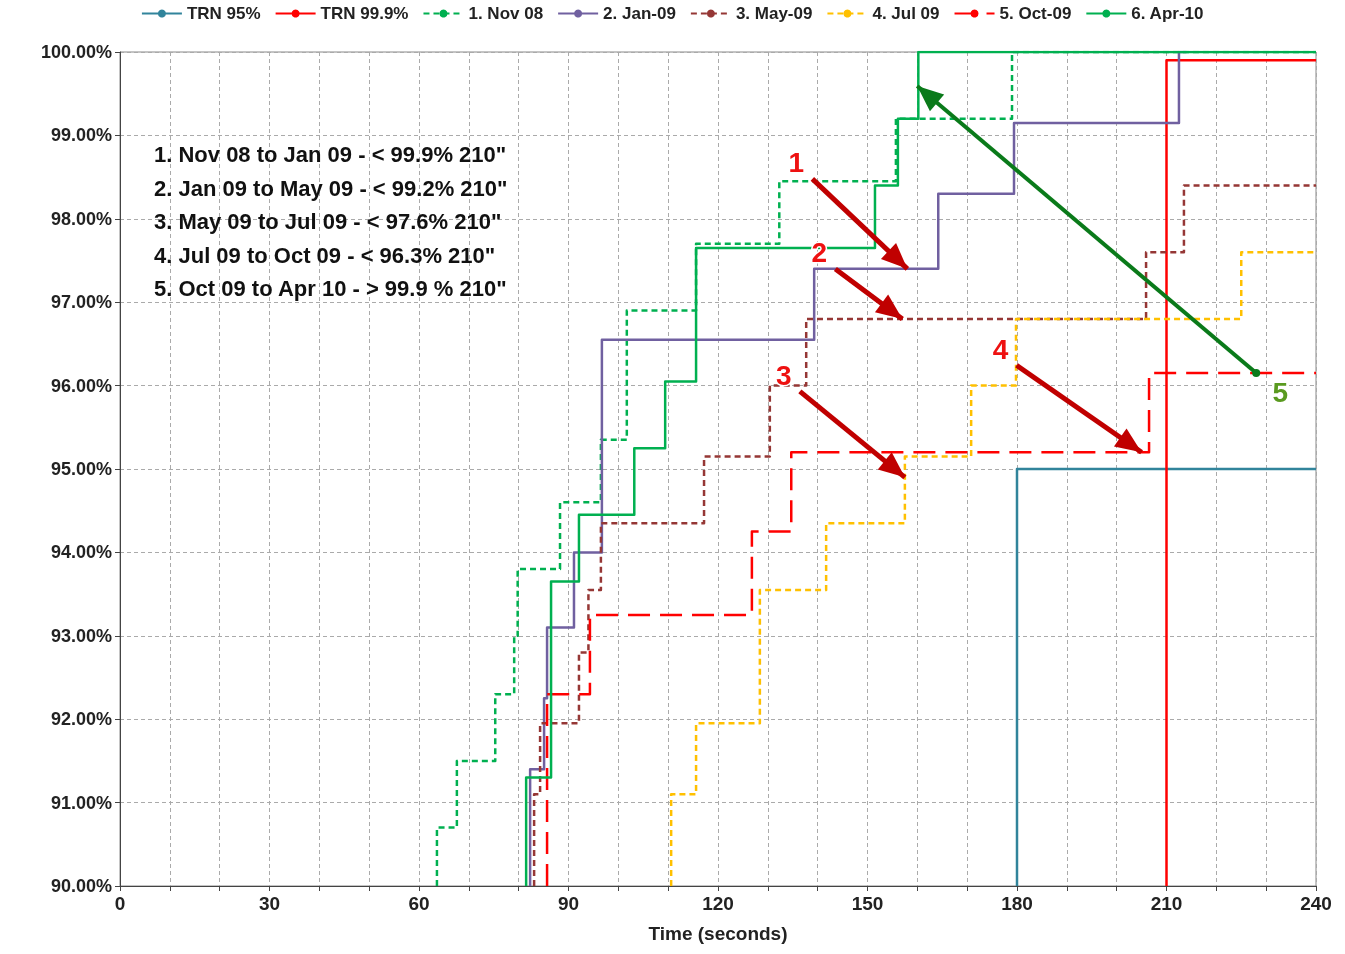 The height and width of the screenshot is (954, 1345). I want to click on legend-label: 3. May-09, so click(774, 13).